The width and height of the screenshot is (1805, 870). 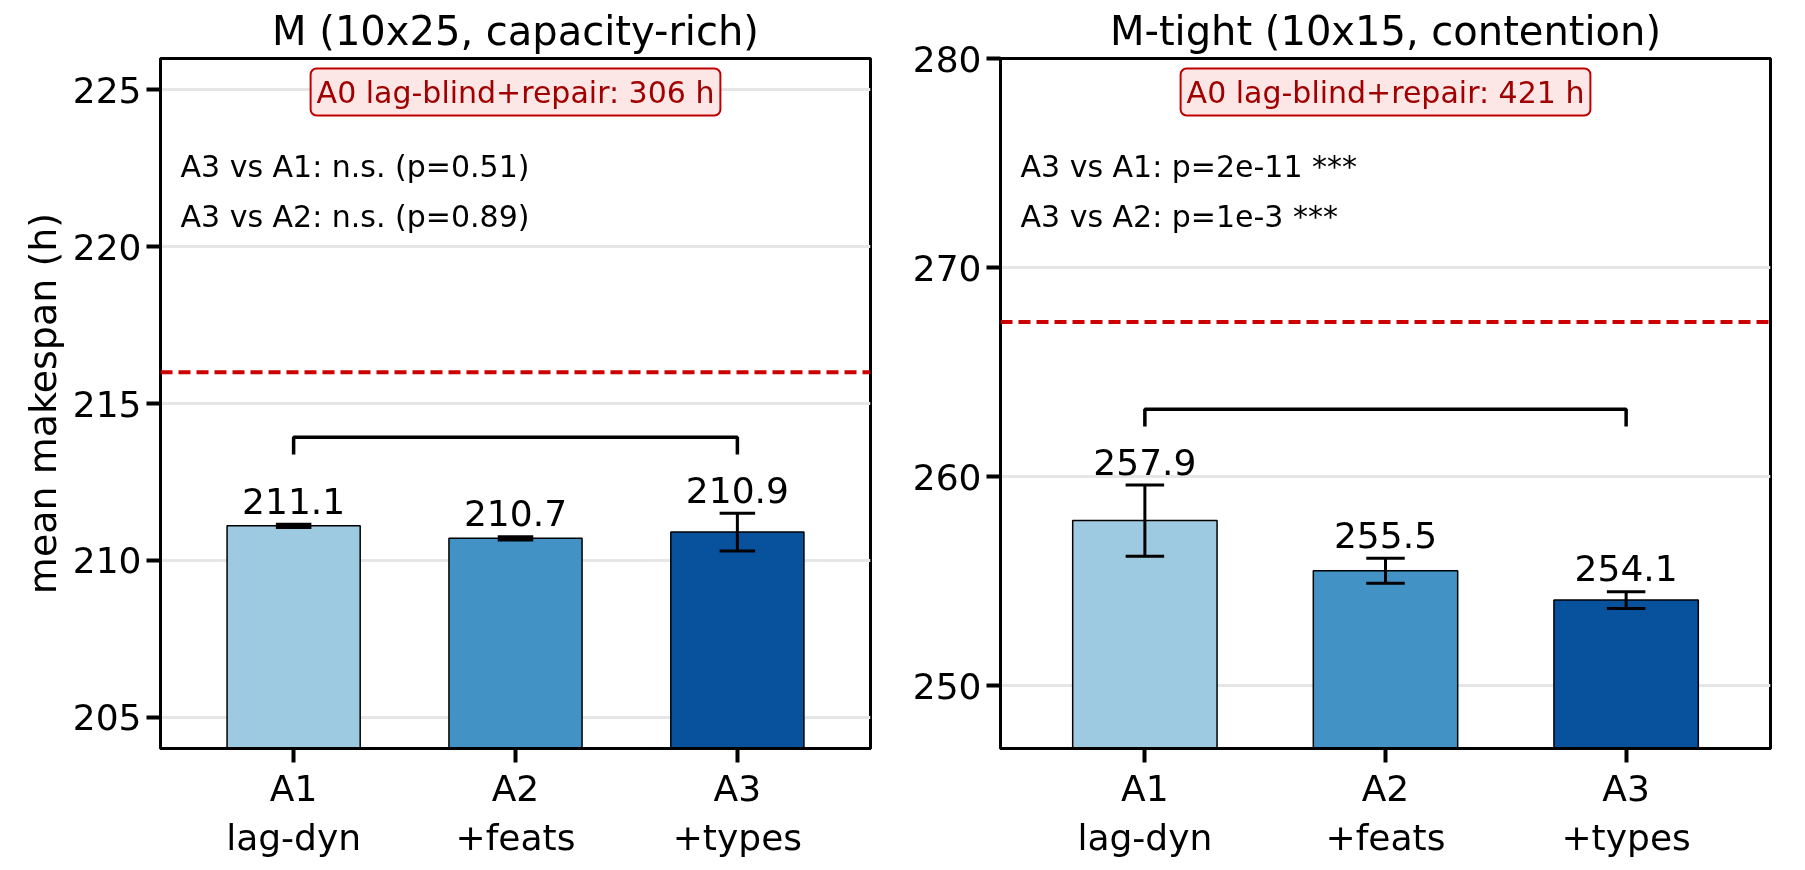 What do you see at coordinates (947, 686) in the screenshot?
I see `y-tick-label: 250` at bounding box center [947, 686].